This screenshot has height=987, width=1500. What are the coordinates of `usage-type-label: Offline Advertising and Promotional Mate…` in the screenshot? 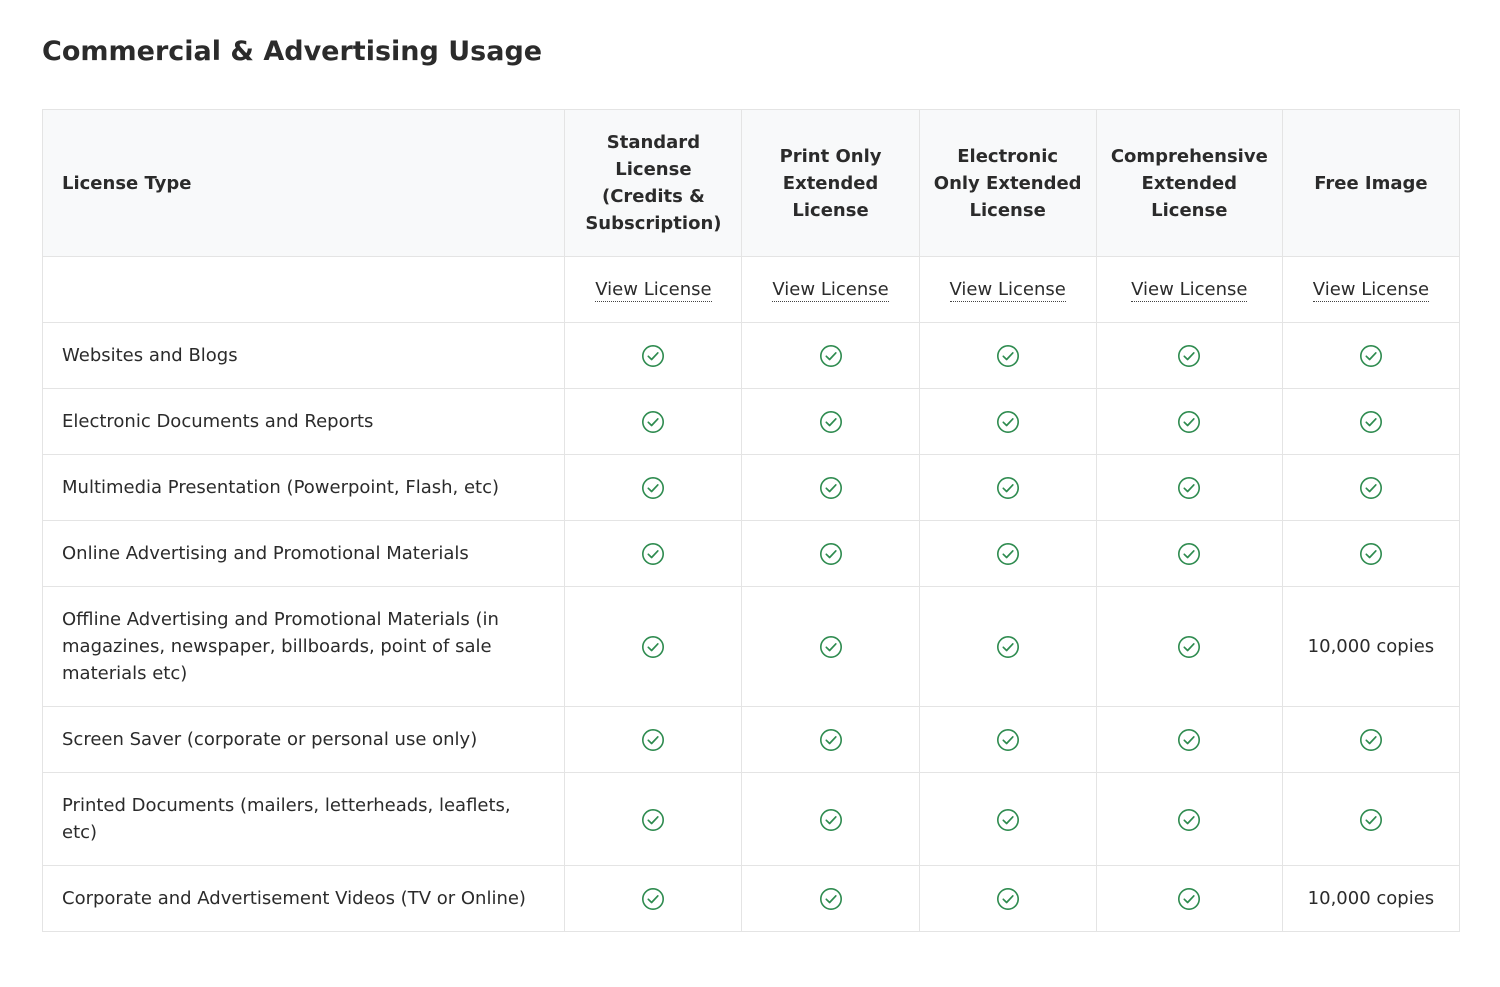 It's located at (303, 646).